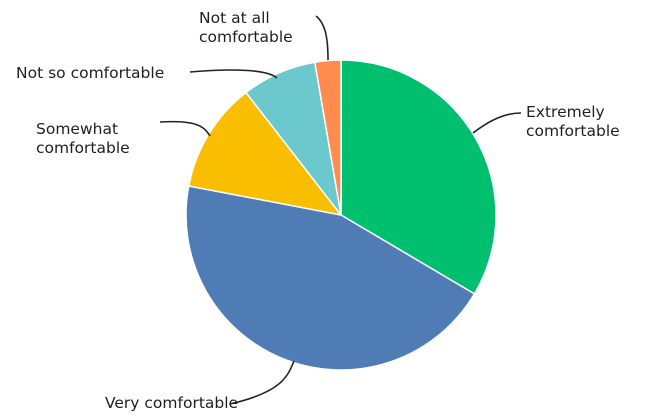 The image size is (645, 418). Describe the element at coordinates (233, 74) in the screenshot. I see `leader-not-so-comfortable` at that location.